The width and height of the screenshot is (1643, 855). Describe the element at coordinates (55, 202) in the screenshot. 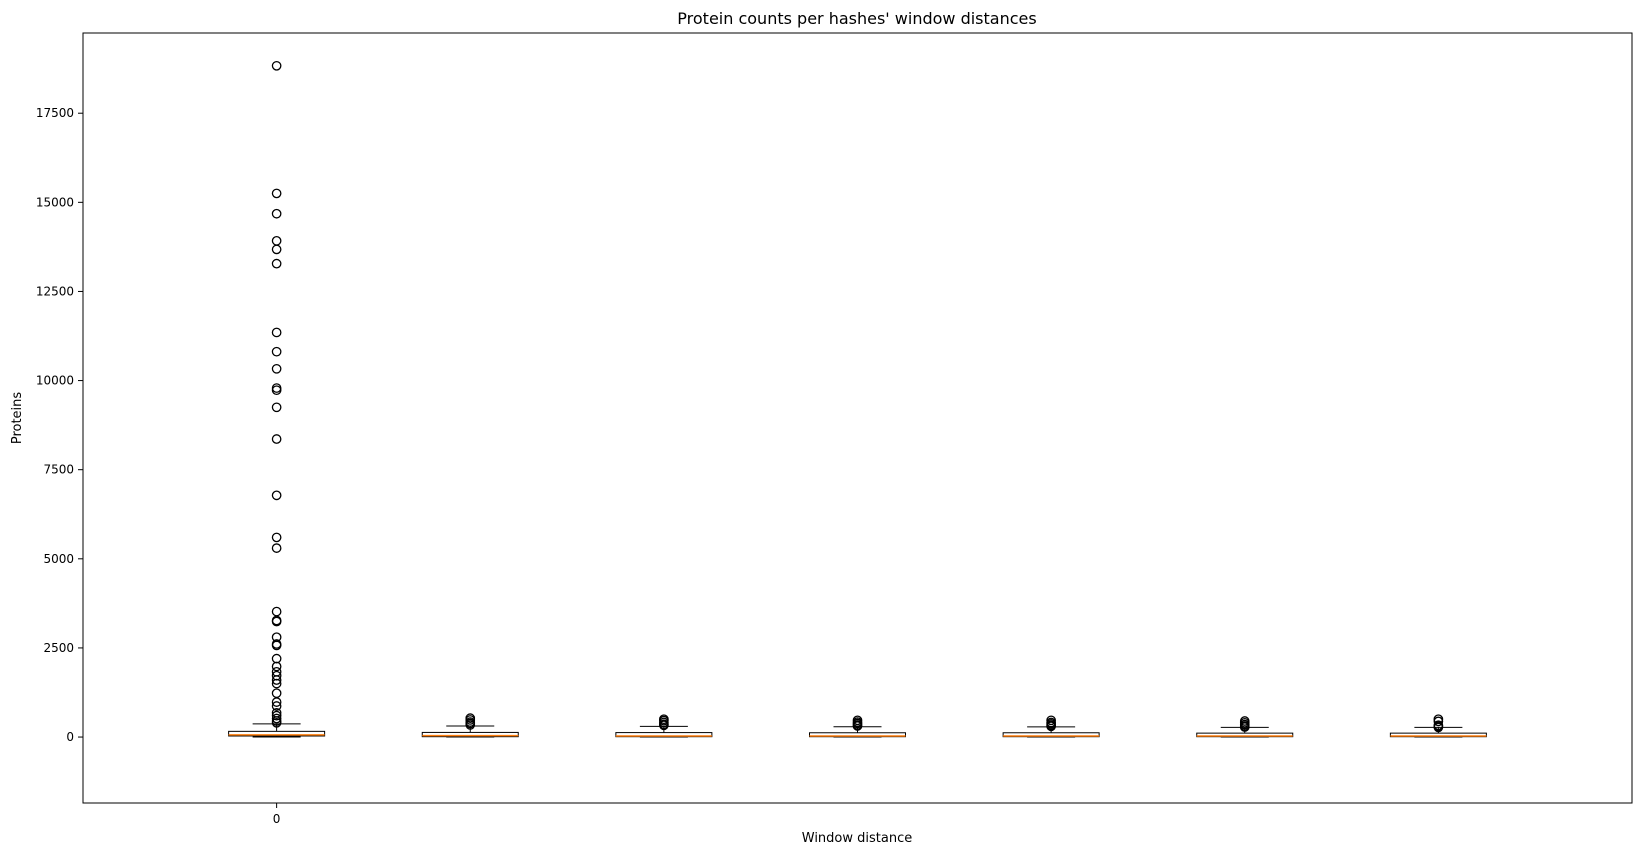

I see `y-tick-label: 15000` at that location.